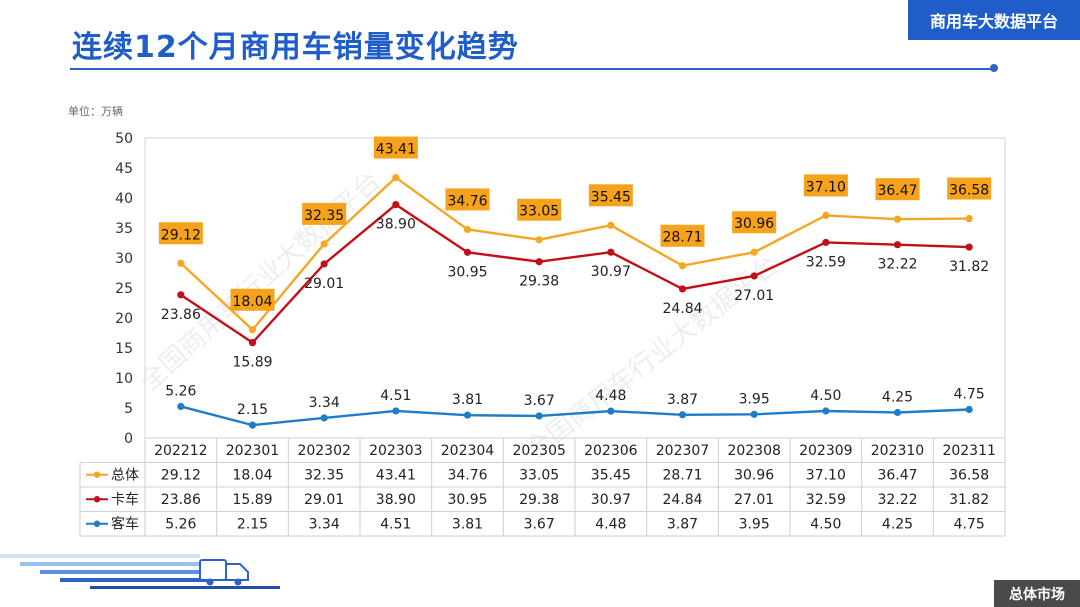  I want to click on table-cell: 3.95, so click(754, 525).